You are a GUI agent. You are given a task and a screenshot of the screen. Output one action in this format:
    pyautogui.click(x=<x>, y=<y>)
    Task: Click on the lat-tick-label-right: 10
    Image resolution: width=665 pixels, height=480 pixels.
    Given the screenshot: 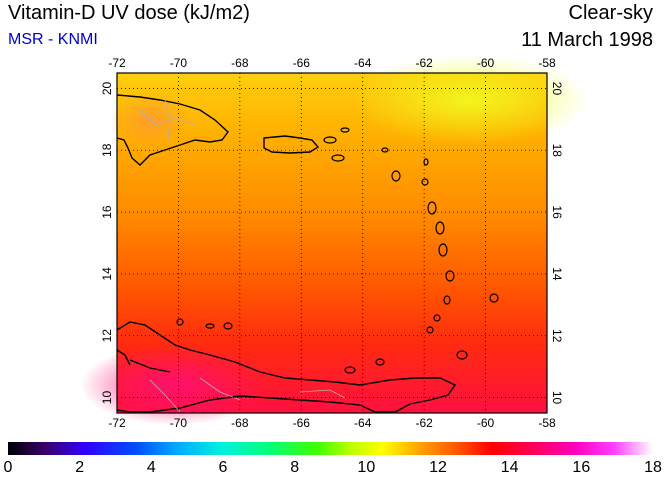 What is the action you would take?
    pyautogui.click(x=557, y=398)
    